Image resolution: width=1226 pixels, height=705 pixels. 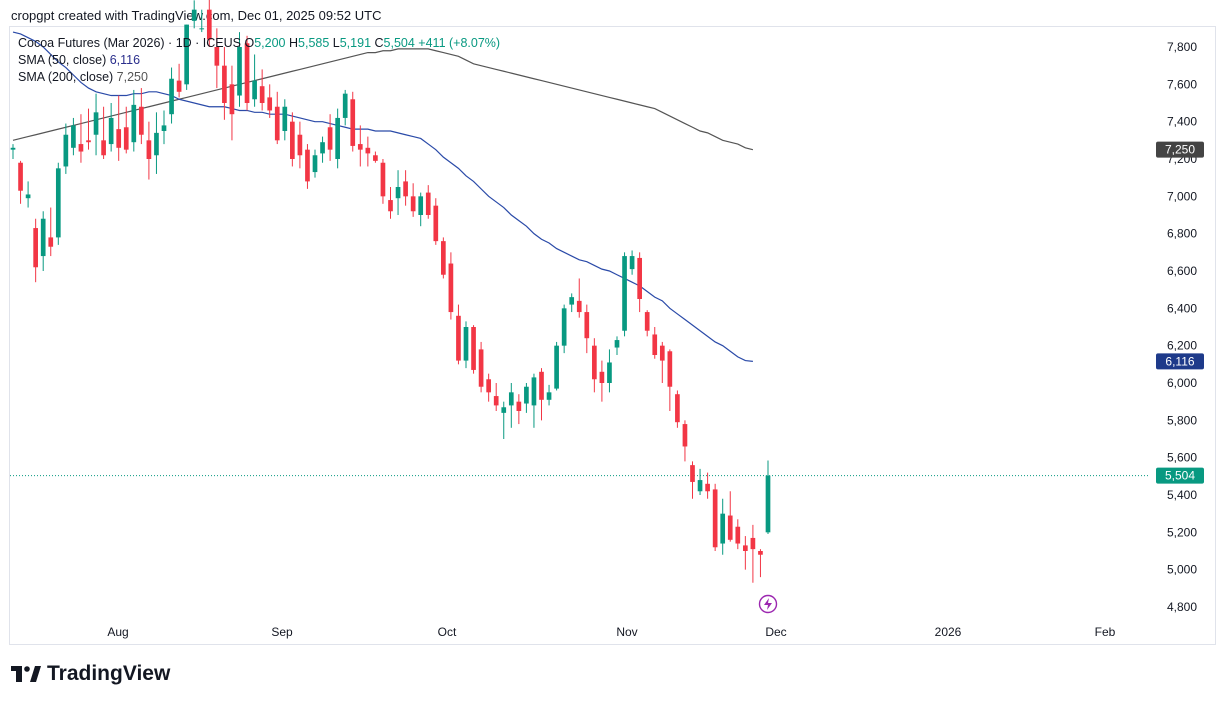 What do you see at coordinates (1182, 383) in the screenshot?
I see `y-tick-label: 6,000` at bounding box center [1182, 383].